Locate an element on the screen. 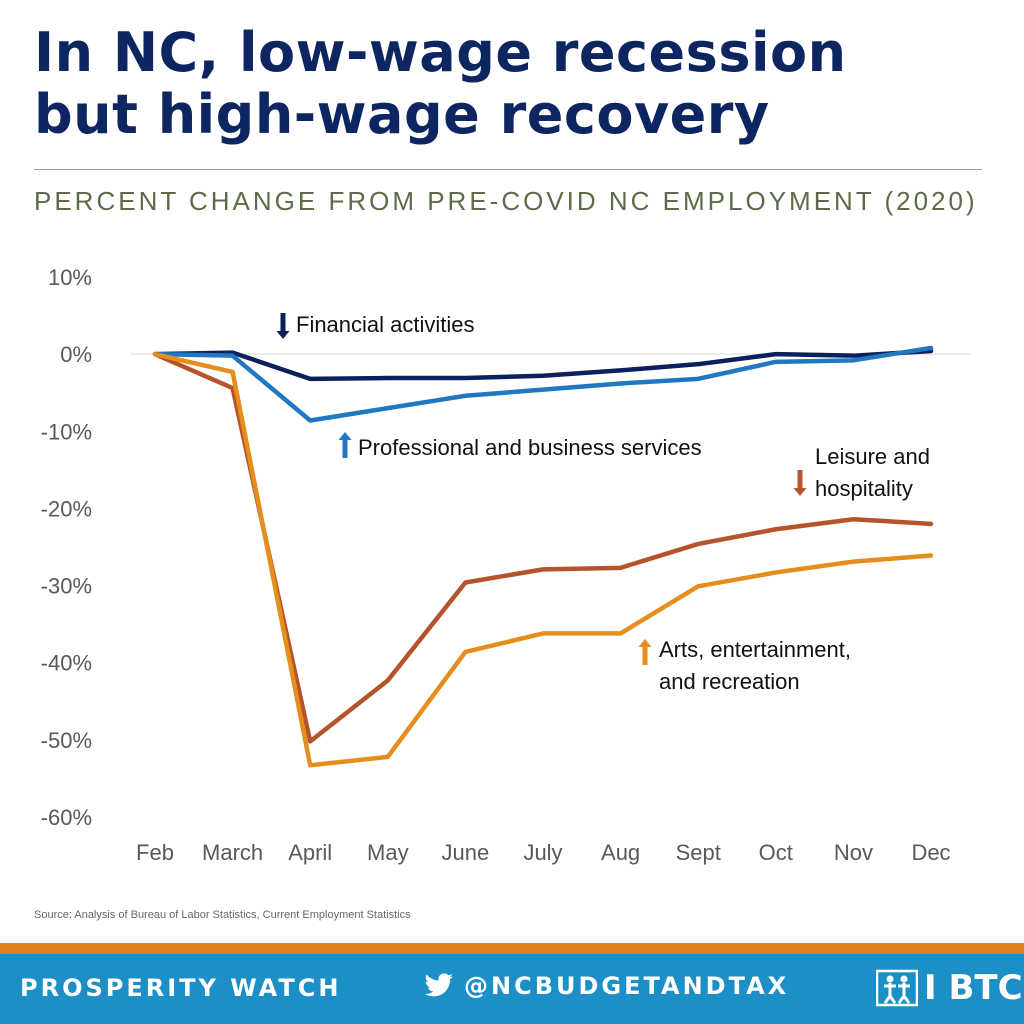  title-divider is located at coordinates (508, 169).